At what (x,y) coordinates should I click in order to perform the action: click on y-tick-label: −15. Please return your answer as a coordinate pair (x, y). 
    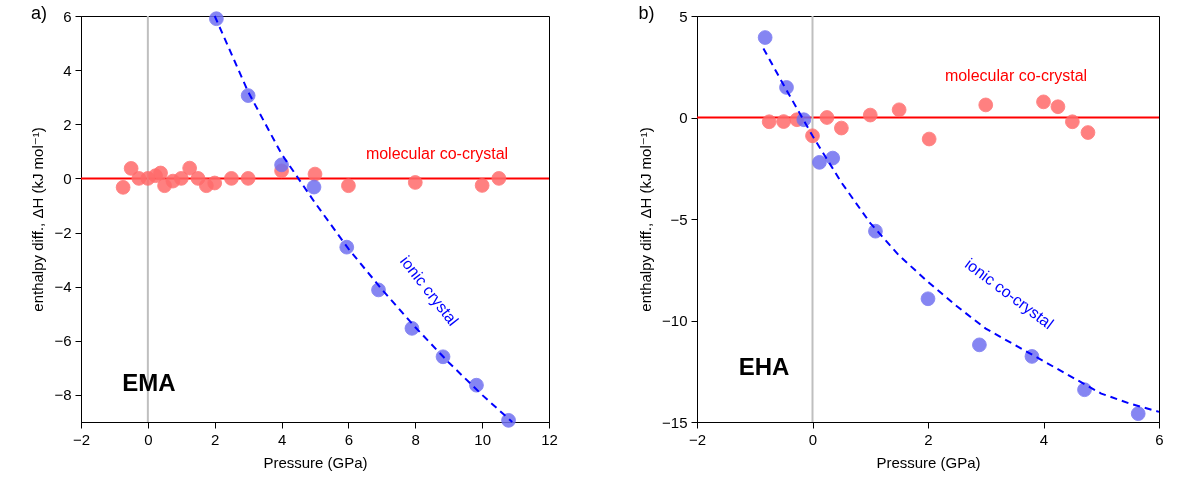
    Looking at the image, I should click on (675, 422).